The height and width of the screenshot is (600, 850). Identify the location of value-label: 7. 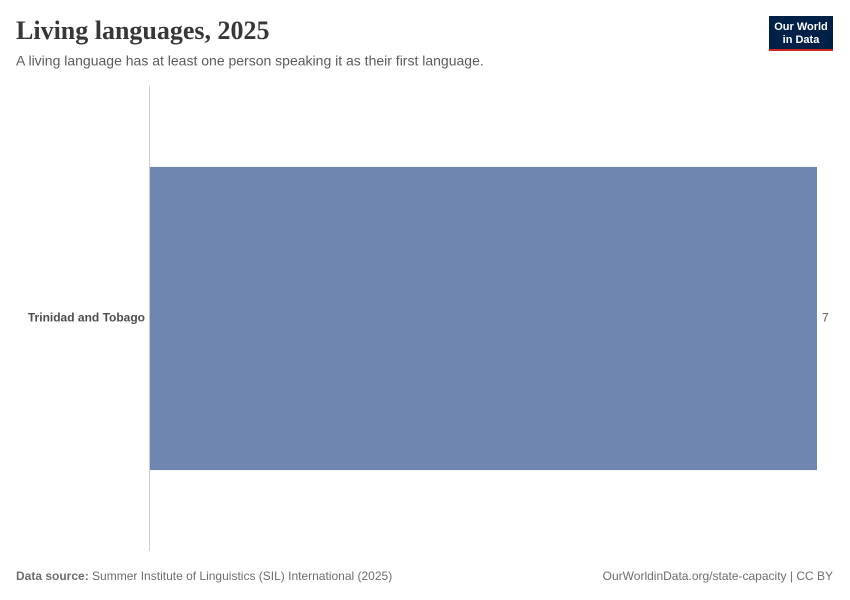
(825, 318).